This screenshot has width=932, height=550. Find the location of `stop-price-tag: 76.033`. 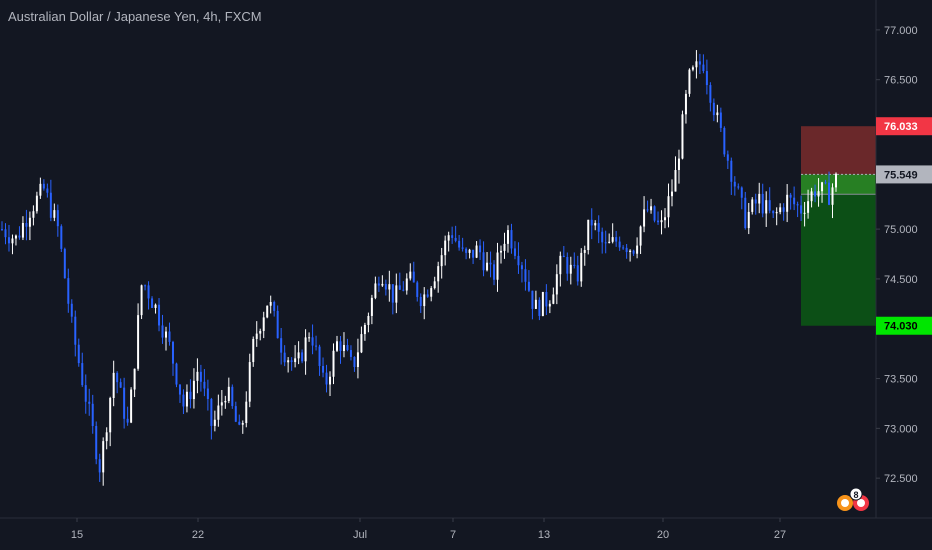

stop-price-tag: 76.033 is located at coordinates (904, 126).